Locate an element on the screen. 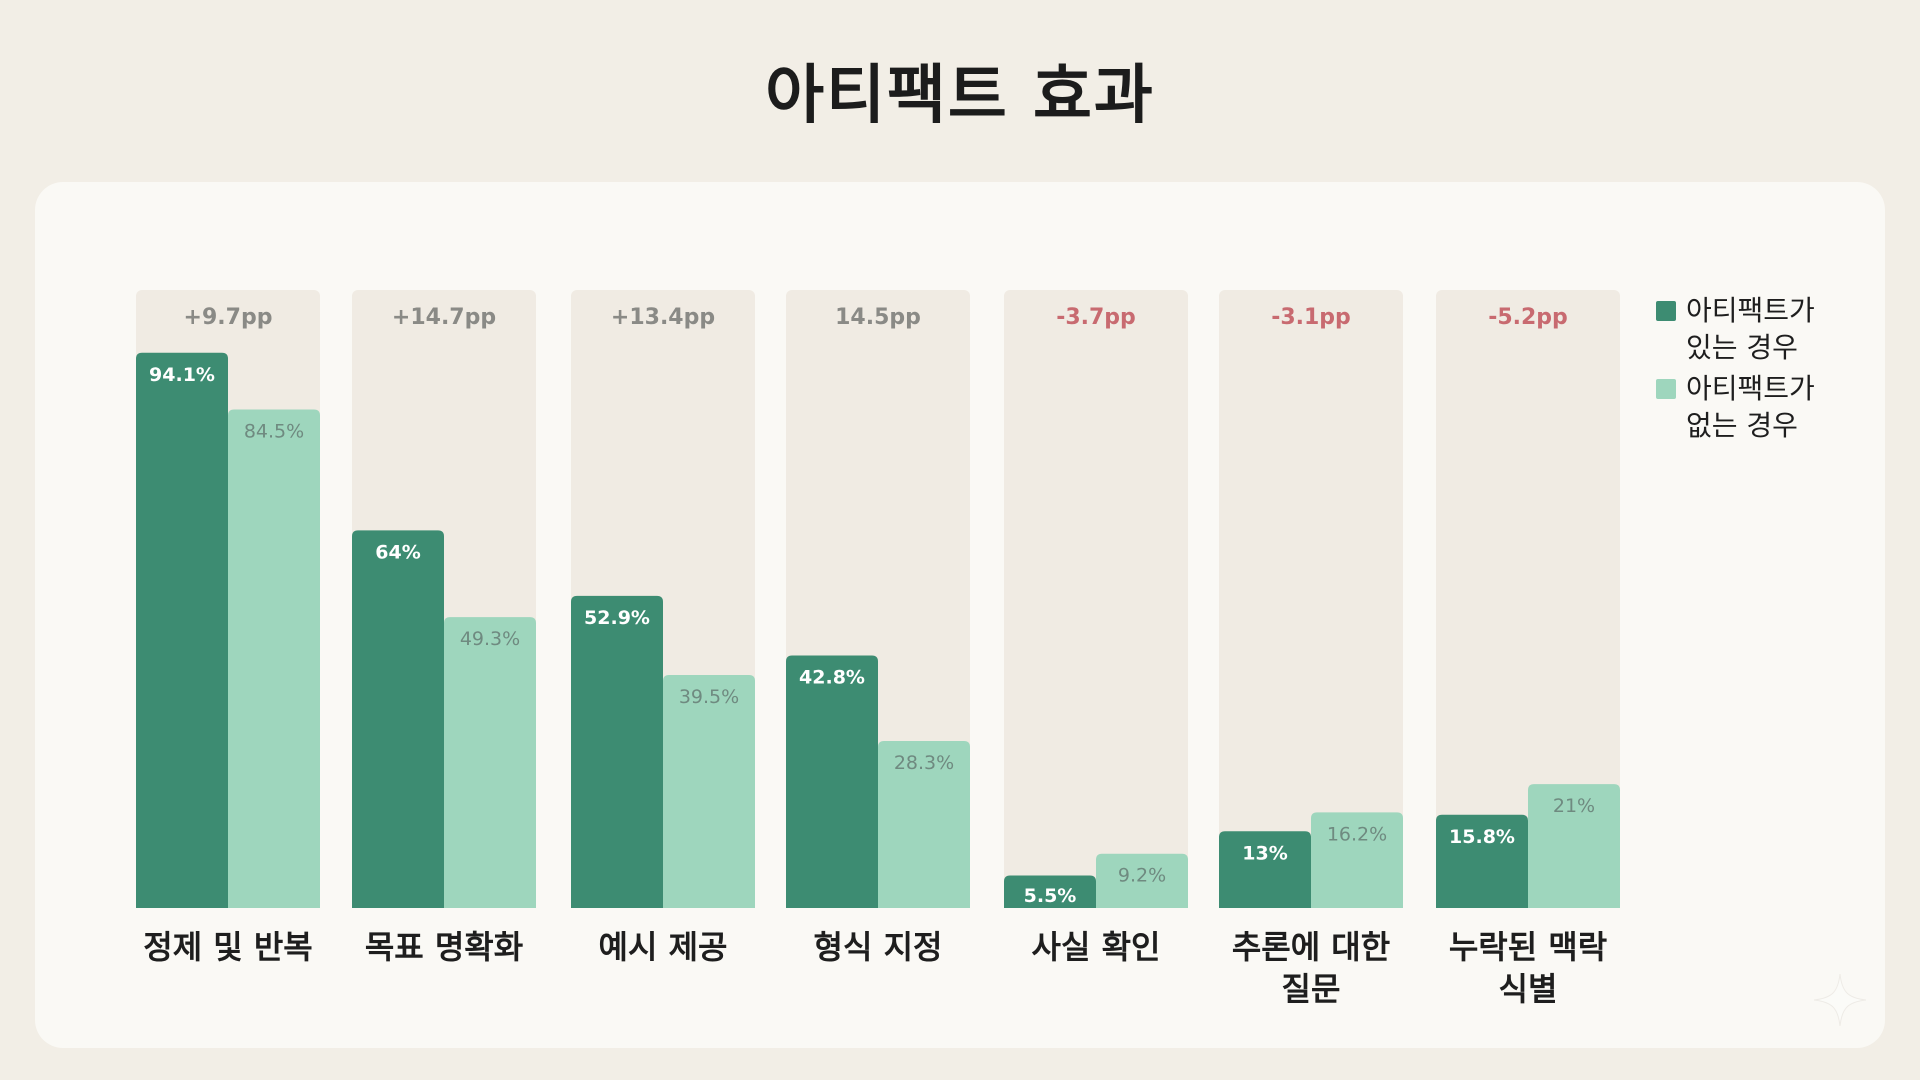  difference-label: +14.7pp is located at coordinates (444, 317).